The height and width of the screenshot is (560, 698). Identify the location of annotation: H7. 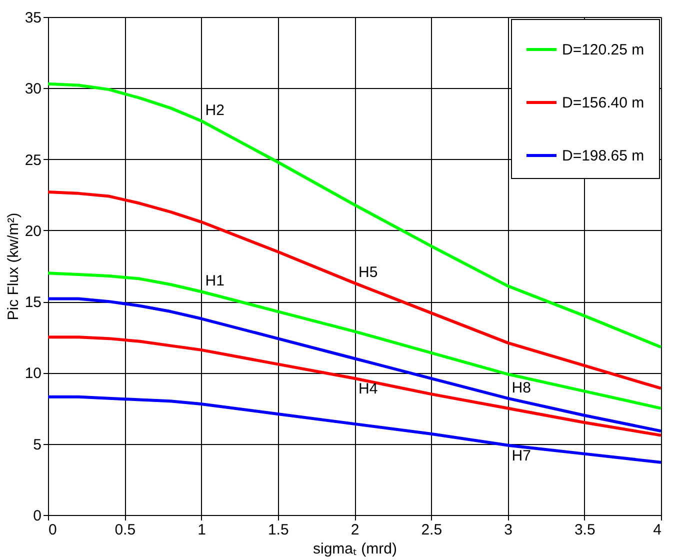
(521, 455).